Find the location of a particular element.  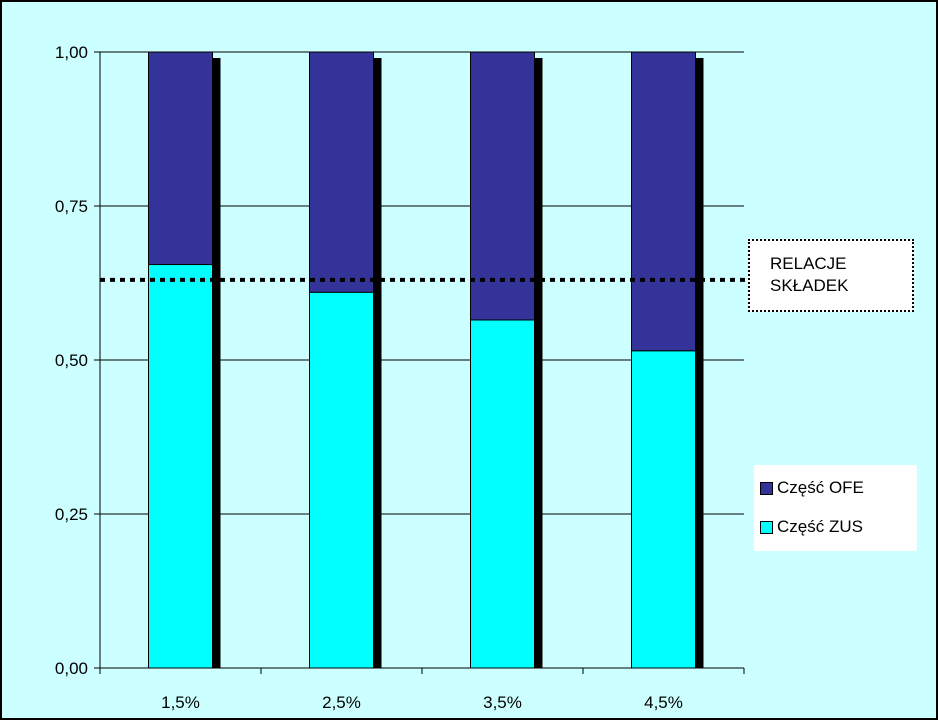

reference-label-line-2: SKŁADEK is located at coordinates (809, 285).